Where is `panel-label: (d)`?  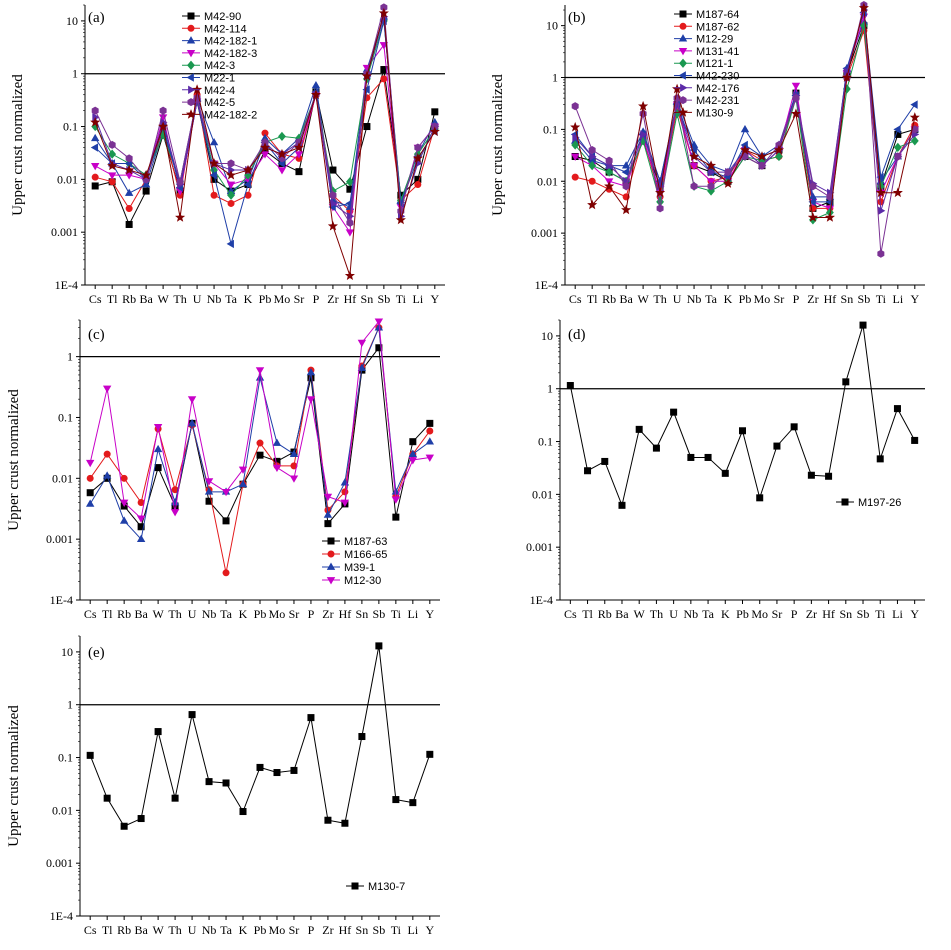 panel-label: (d) is located at coordinates (577, 335).